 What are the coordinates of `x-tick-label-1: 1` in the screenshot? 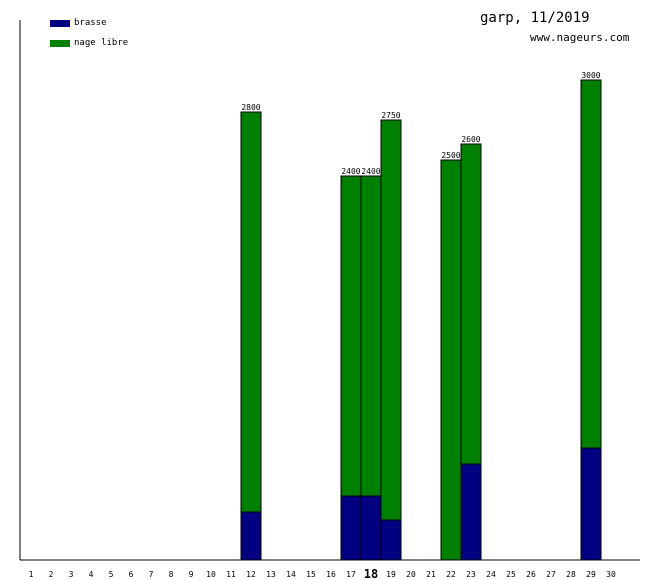 It's located at (31, 574).